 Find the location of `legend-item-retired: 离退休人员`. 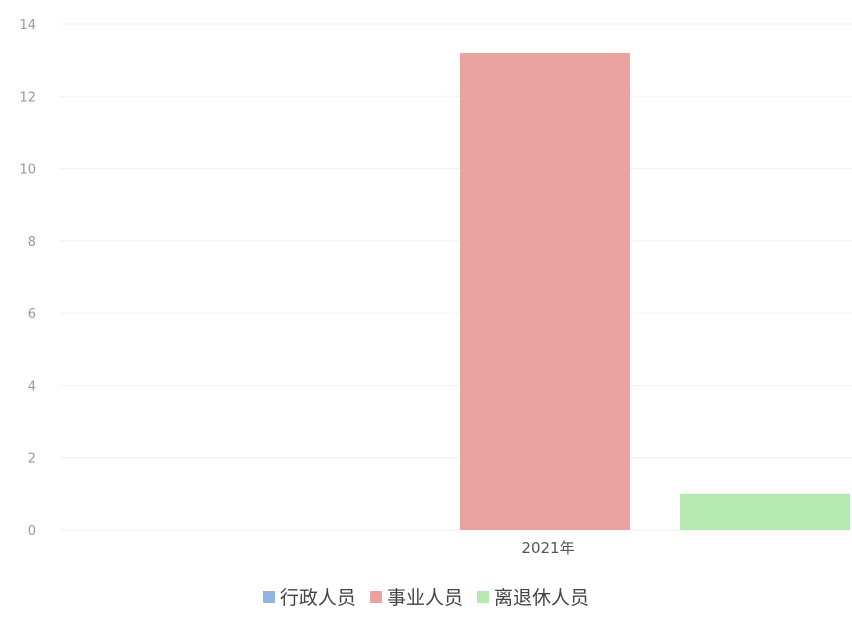

legend-item-retired: 离退休人员 is located at coordinates (533, 596).